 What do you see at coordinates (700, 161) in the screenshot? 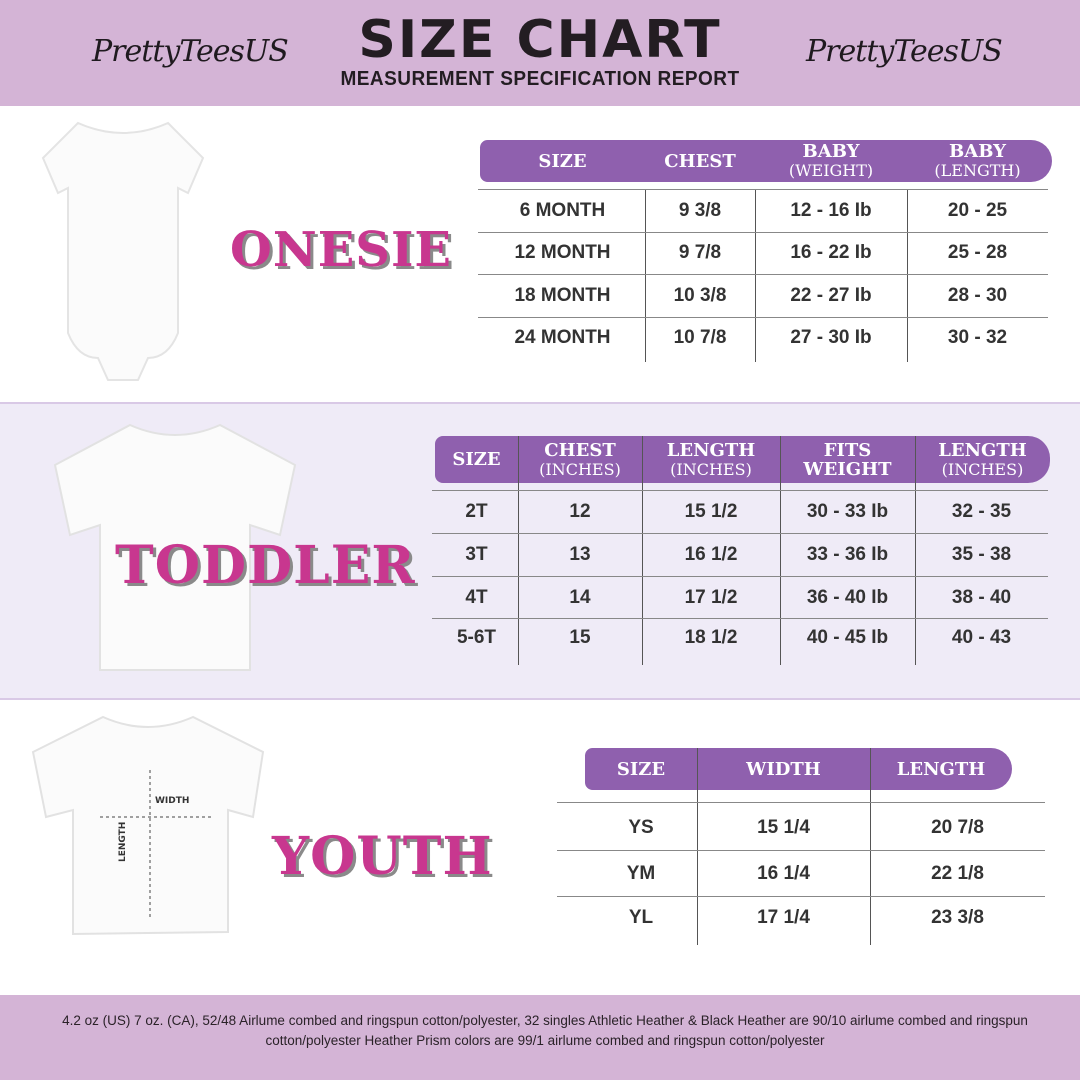
I see `col-chest: CHEST` at bounding box center [700, 161].